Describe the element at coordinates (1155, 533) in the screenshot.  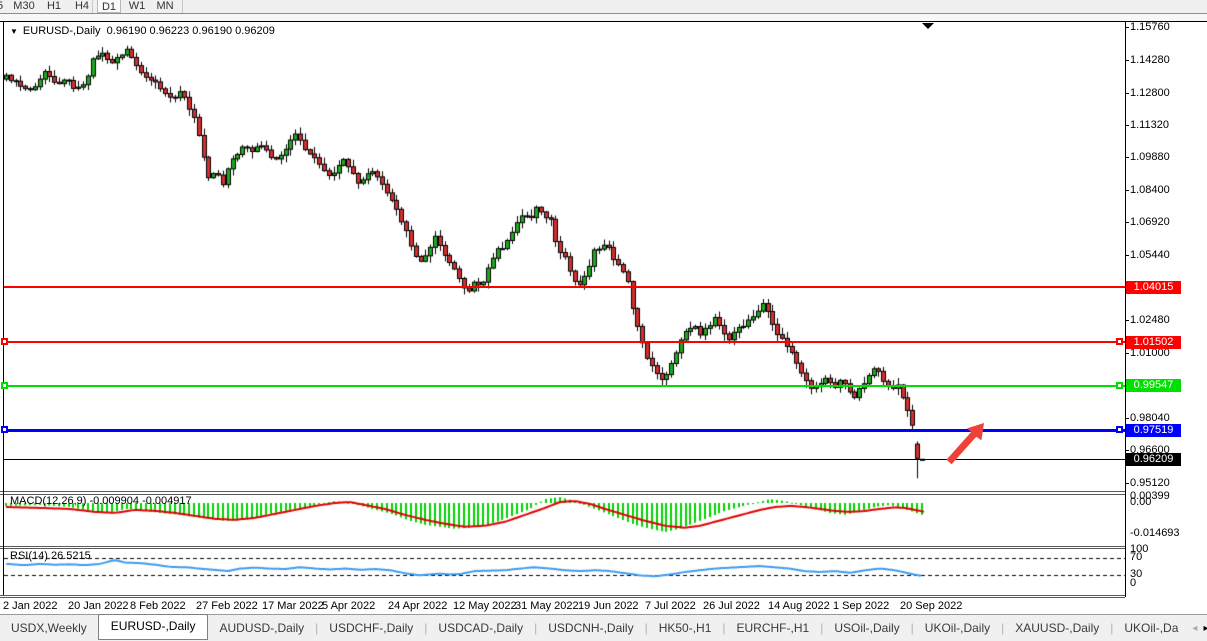
I see `indicator-axis-label: -0.014693` at that location.